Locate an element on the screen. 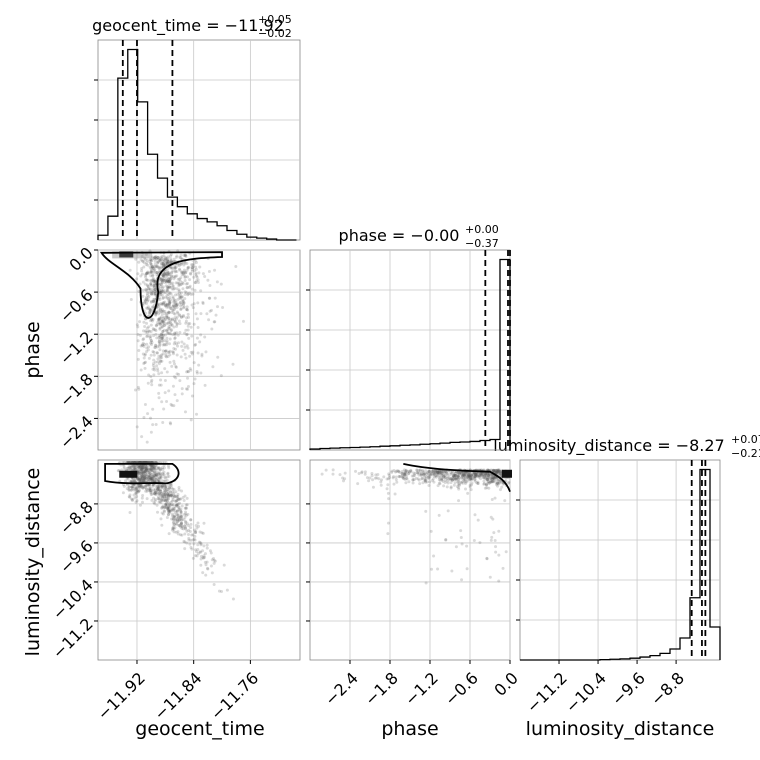  geocent-time-axis-xtick-label: −11.84 is located at coordinates (177, 695).